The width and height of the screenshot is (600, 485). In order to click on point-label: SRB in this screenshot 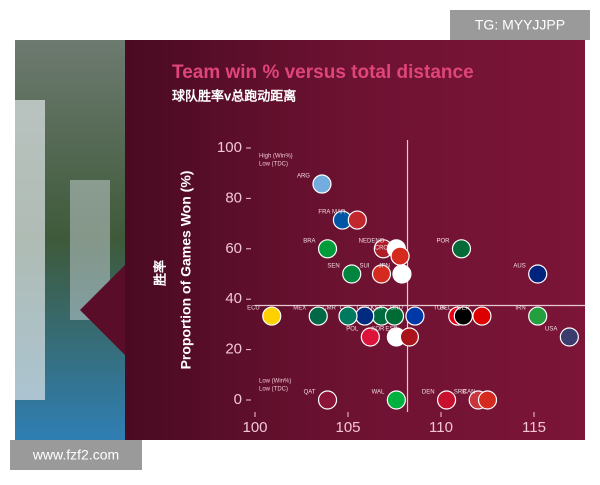, I will do `click(460, 393)`.